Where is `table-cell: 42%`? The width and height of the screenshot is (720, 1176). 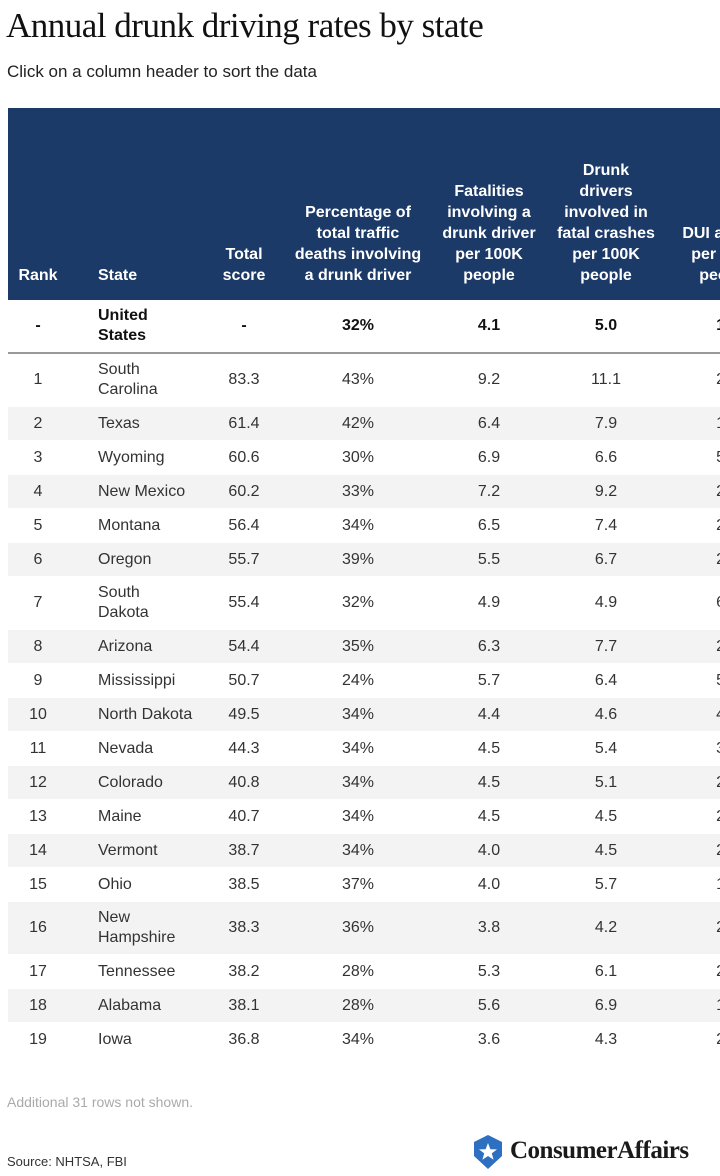
table-cell: 42% is located at coordinates (358, 423).